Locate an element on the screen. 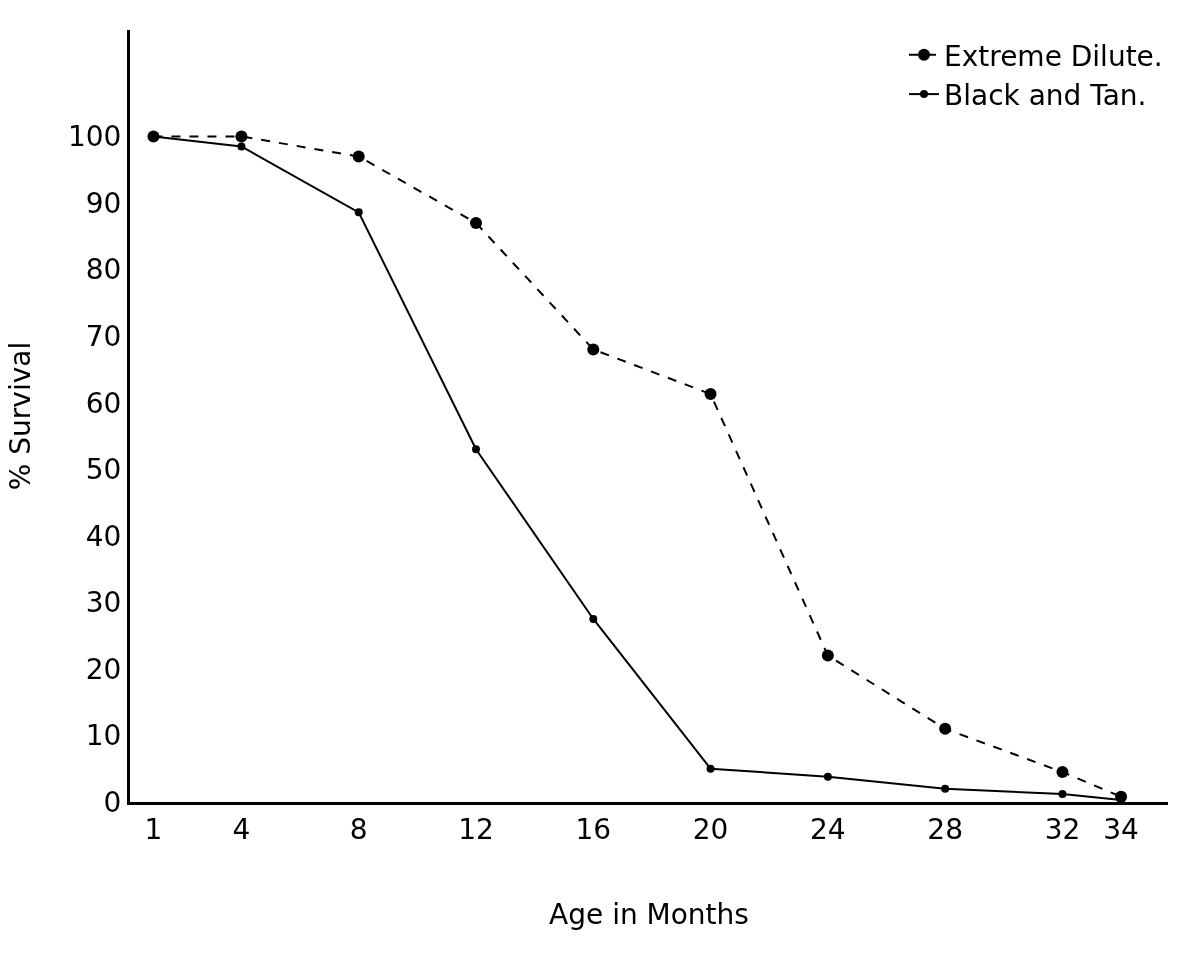  y-tick-label: 80 is located at coordinates (103, 270).